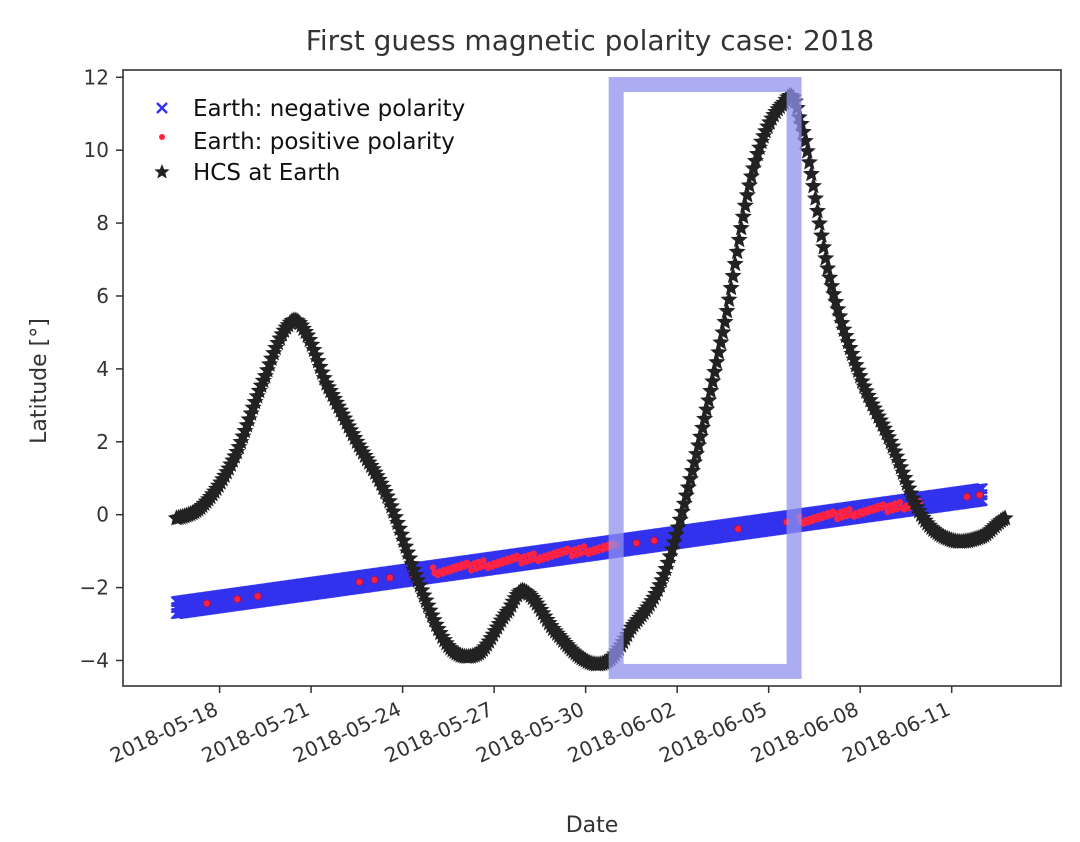  Describe the element at coordinates (102, 515) in the screenshot. I see `y-tick-label: 0` at that location.